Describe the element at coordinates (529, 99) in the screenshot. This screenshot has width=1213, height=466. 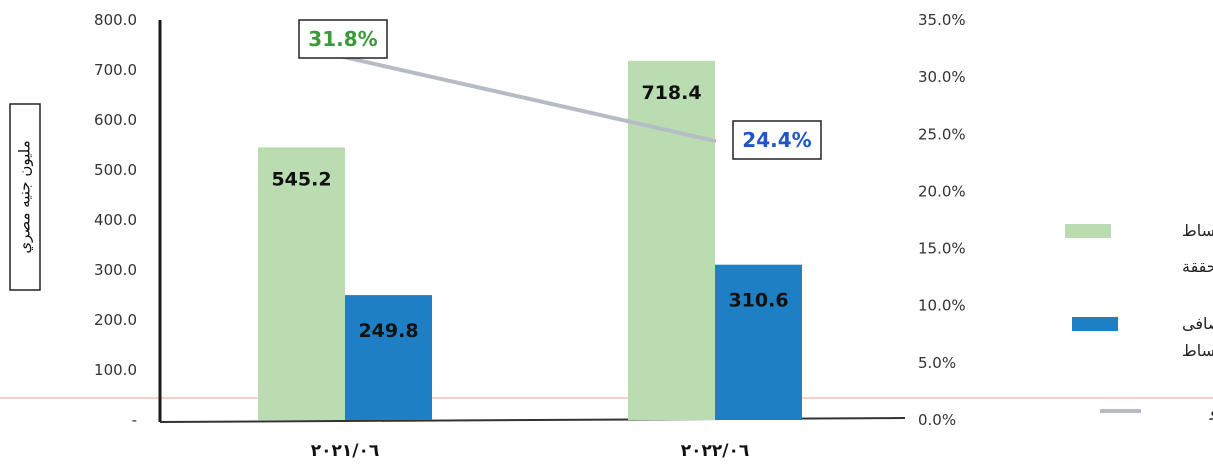
I see `growth-rate-line` at that location.